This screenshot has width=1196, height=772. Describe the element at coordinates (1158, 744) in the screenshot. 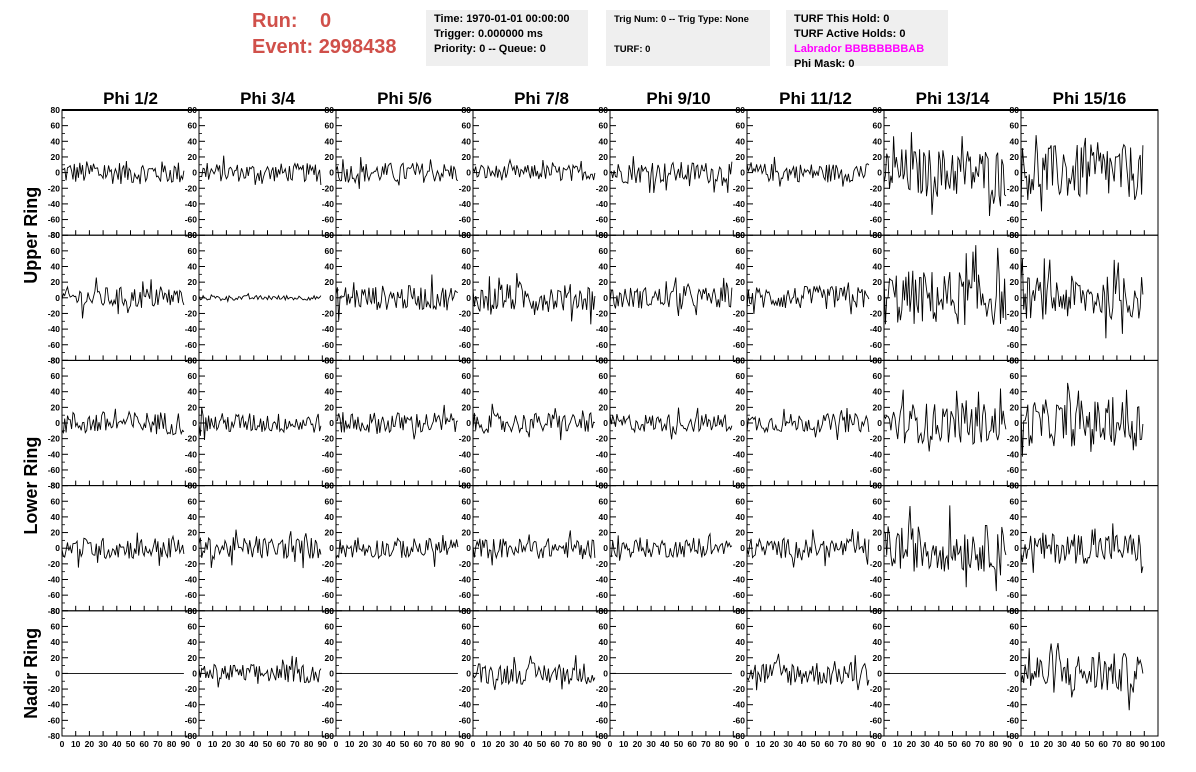

I see `x-tick-label: 100` at that location.